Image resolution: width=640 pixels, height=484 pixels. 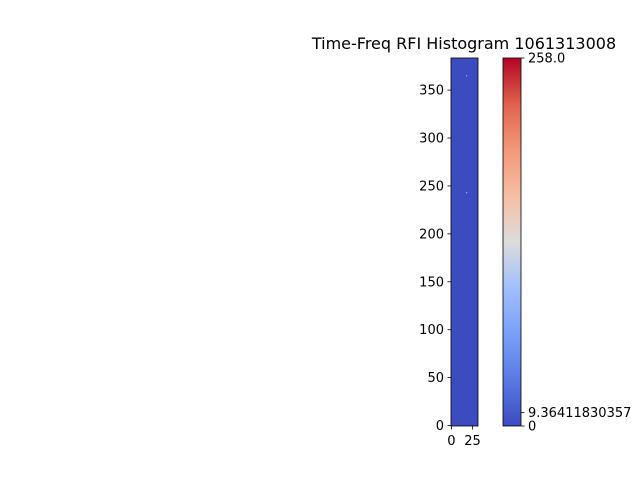 I want to click on colorbar-gradient, so click(x=512, y=242).